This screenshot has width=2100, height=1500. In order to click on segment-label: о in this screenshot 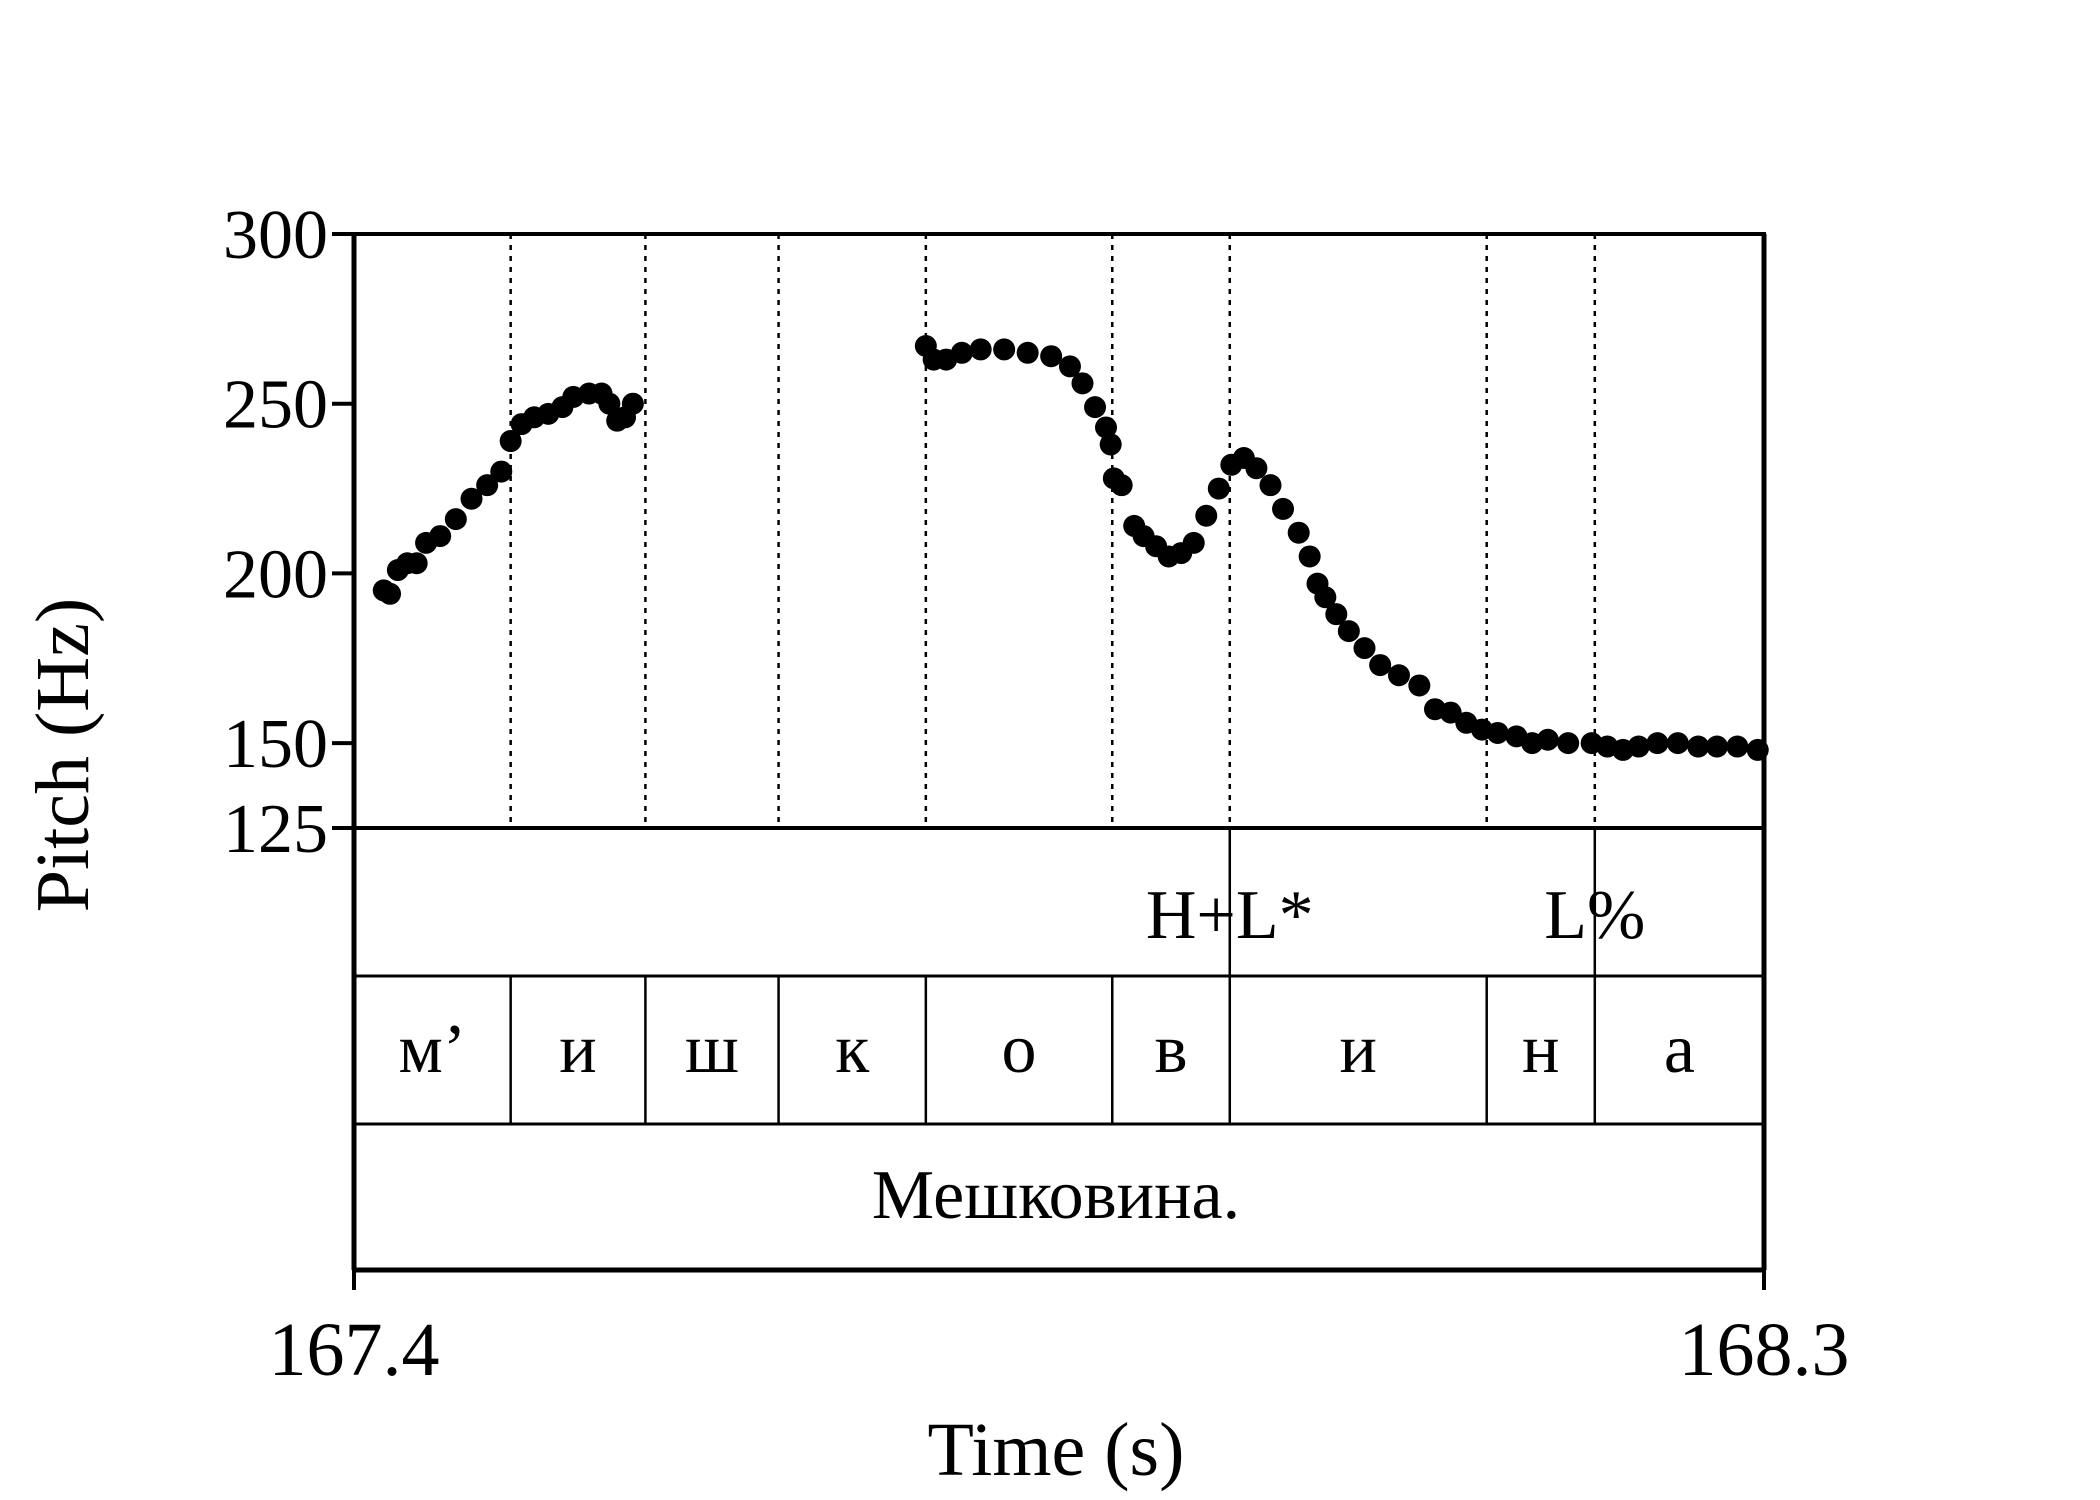, I will do `click(1019, 1049)`.